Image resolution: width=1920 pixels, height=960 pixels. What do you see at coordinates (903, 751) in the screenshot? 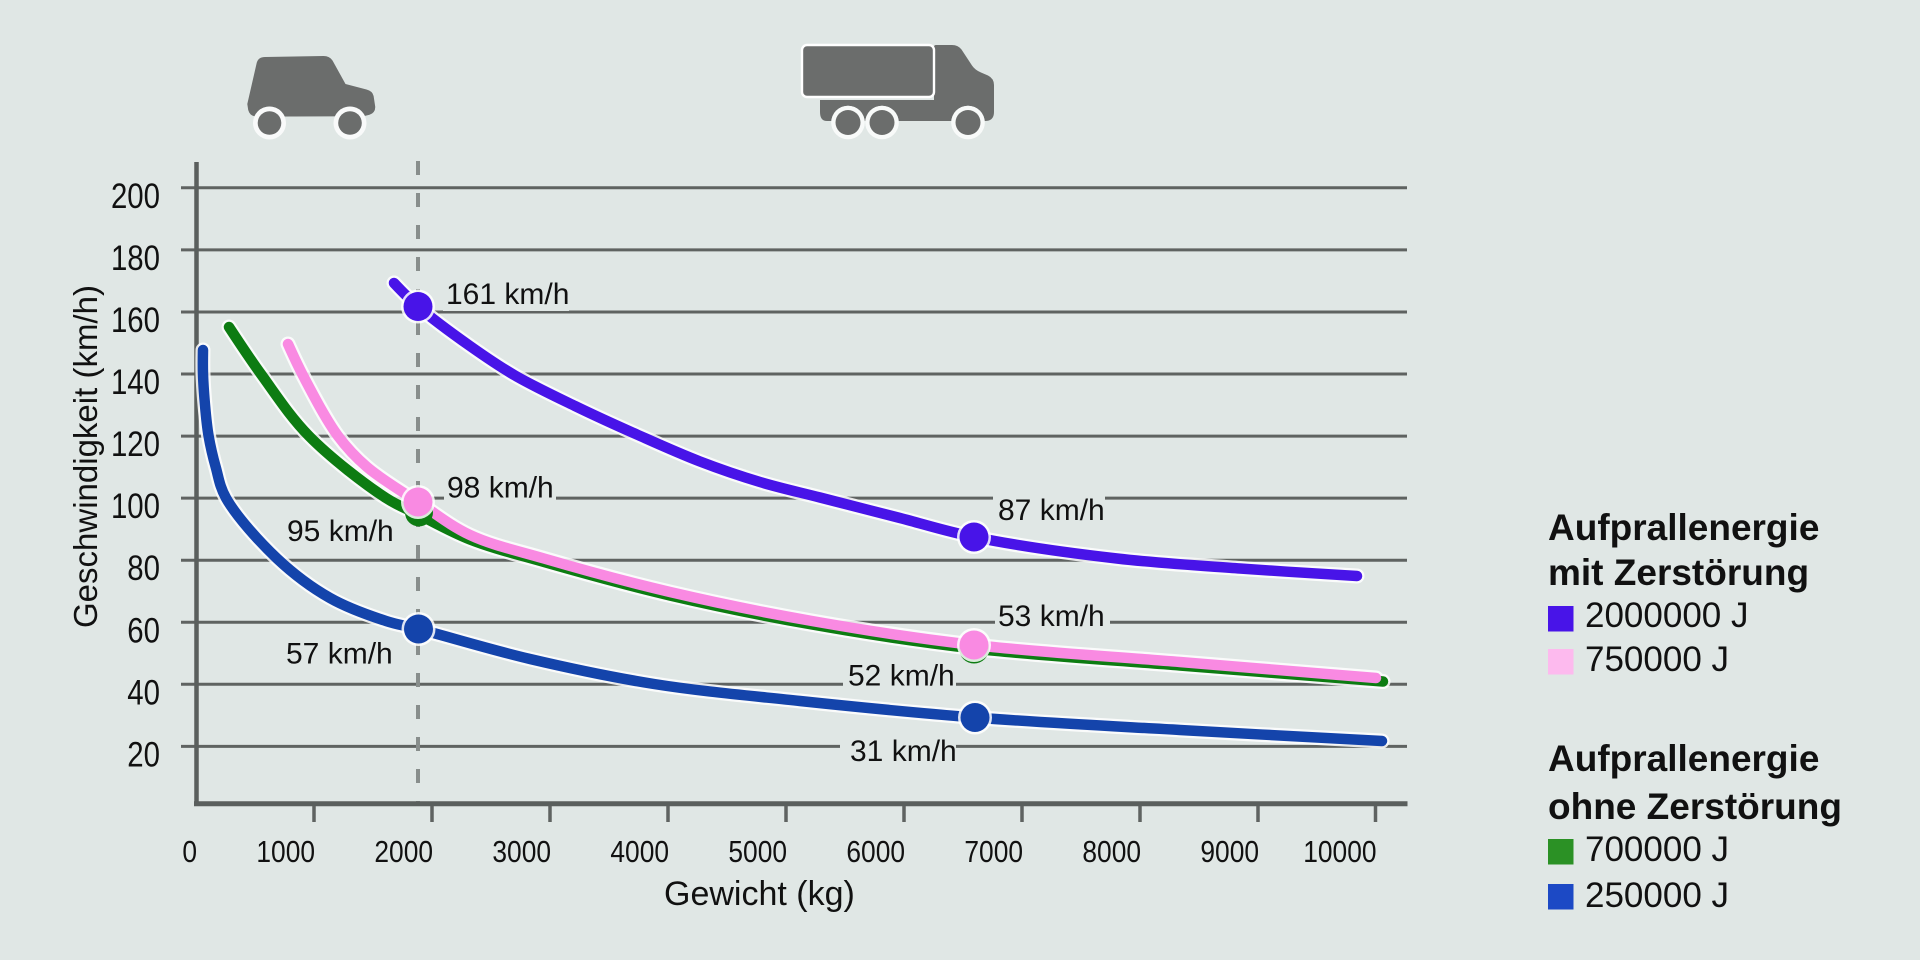
I see `svg-text: 31 km/h` at bounding box center [903, 751].